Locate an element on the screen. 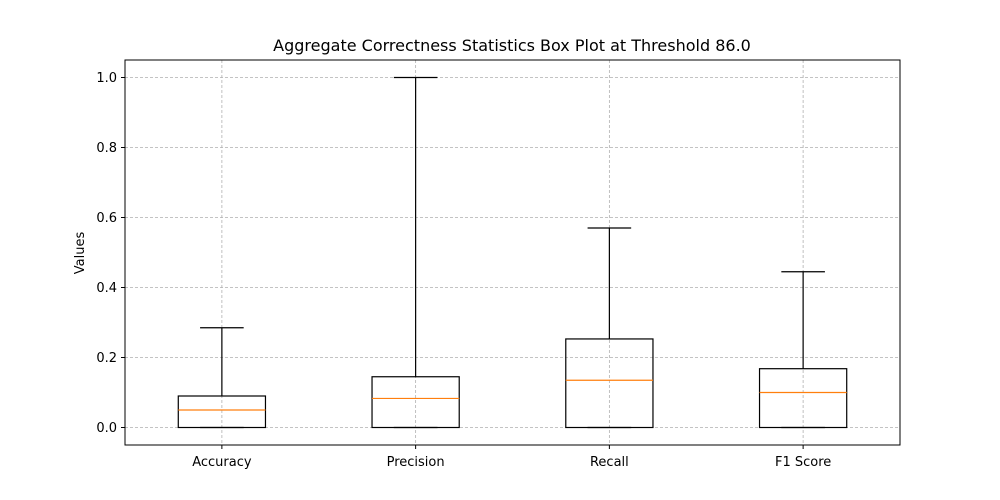 This screenshot has height=500, width=1000. y-tick-label: 0.8 is located at coordinates (106, 148).